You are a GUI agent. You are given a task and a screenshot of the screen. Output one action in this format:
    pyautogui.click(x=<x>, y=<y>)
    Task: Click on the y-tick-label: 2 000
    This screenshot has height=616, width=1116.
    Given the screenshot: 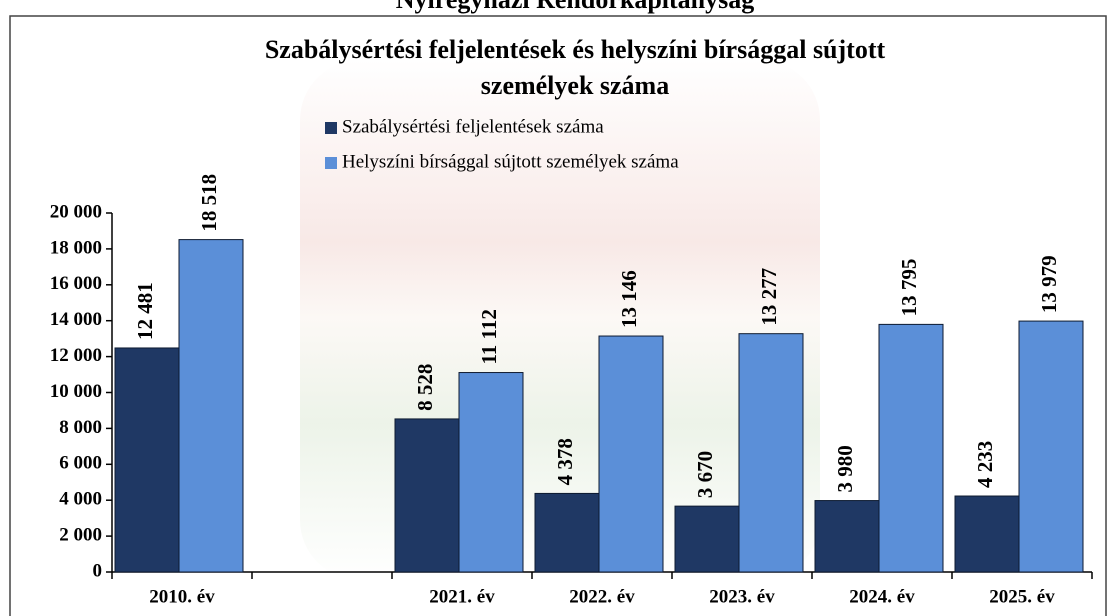 What is the action you would take?
    pyautogui.click(x=80, y=534)
    